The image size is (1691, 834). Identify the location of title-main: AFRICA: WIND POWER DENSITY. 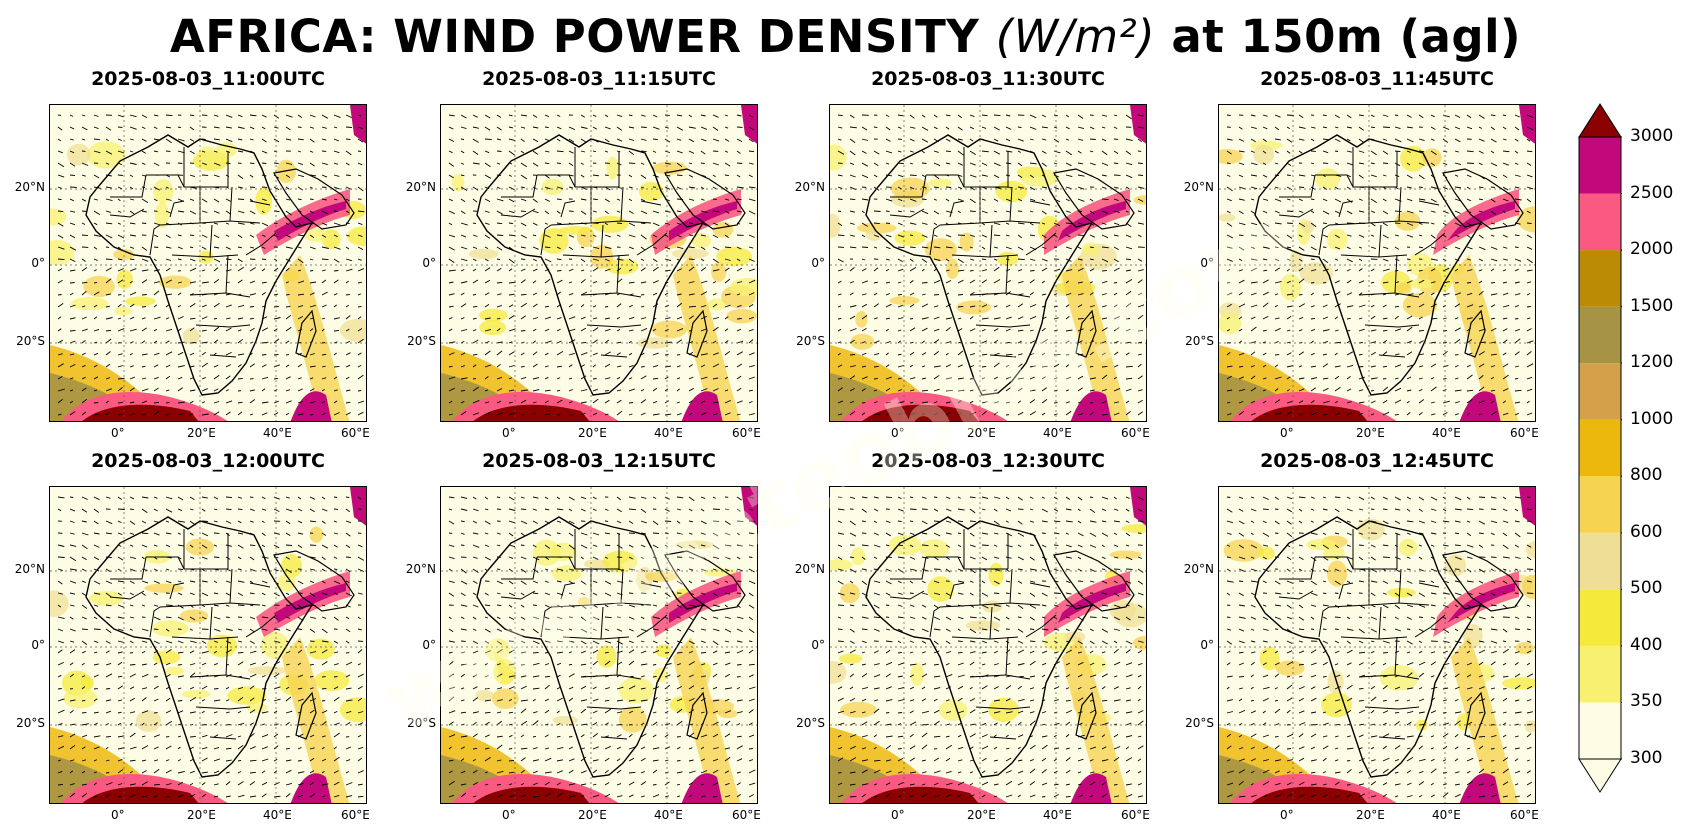
(574, 36).